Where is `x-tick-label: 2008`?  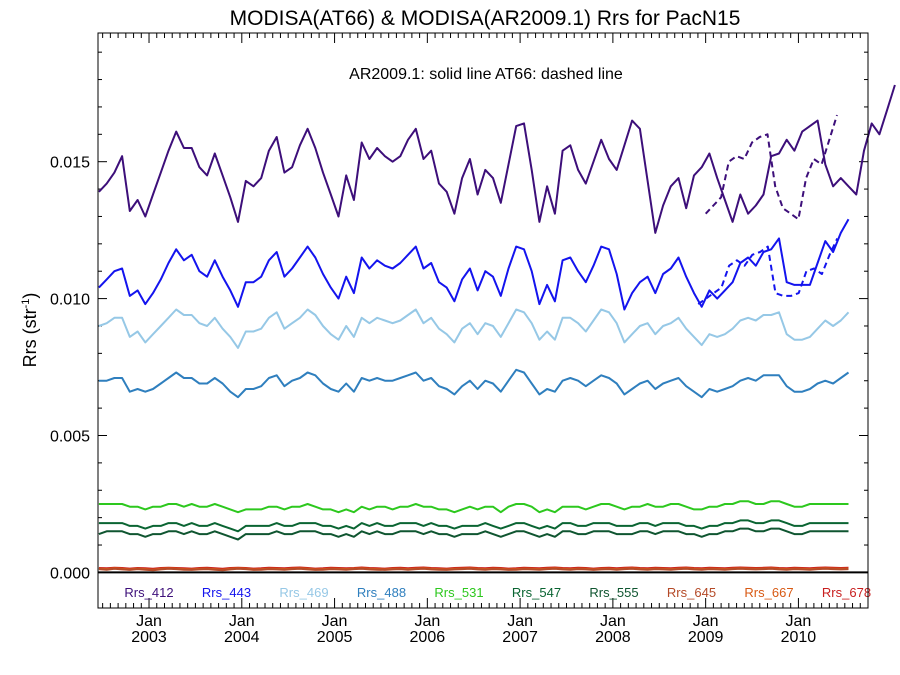
x-tick-label: 2008 is located at coordinates (613, 637).